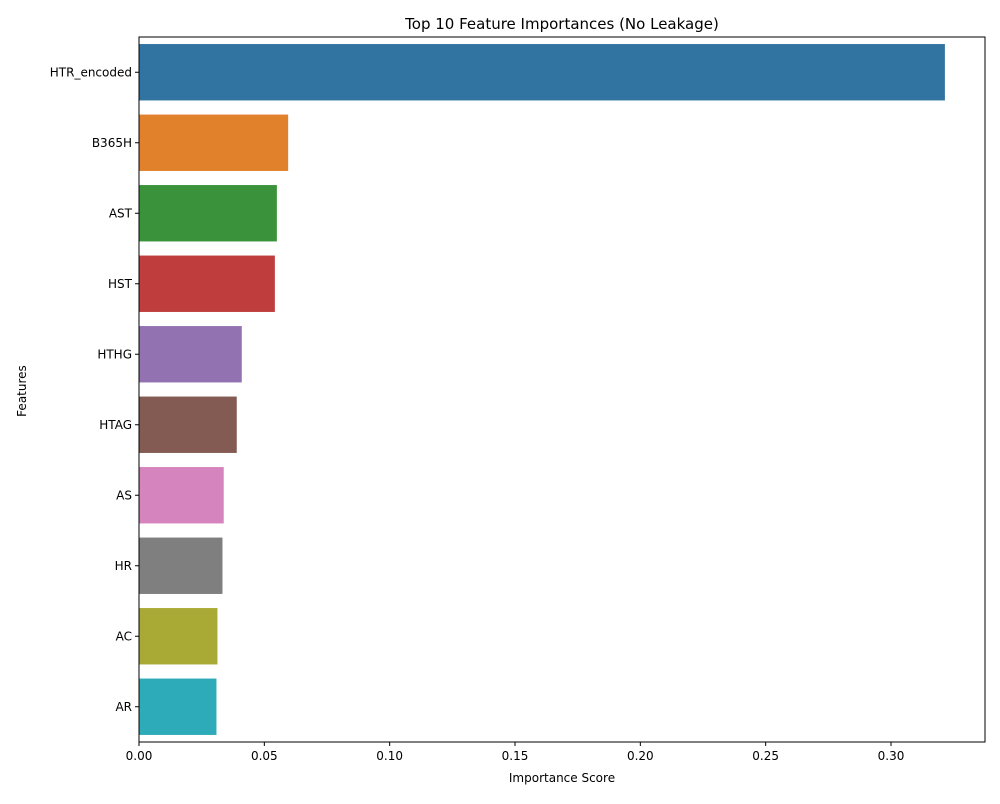  Describe the element at coordinates (891, 756) in the screenshot. I see `x-tick-label: 0.30` at that location.